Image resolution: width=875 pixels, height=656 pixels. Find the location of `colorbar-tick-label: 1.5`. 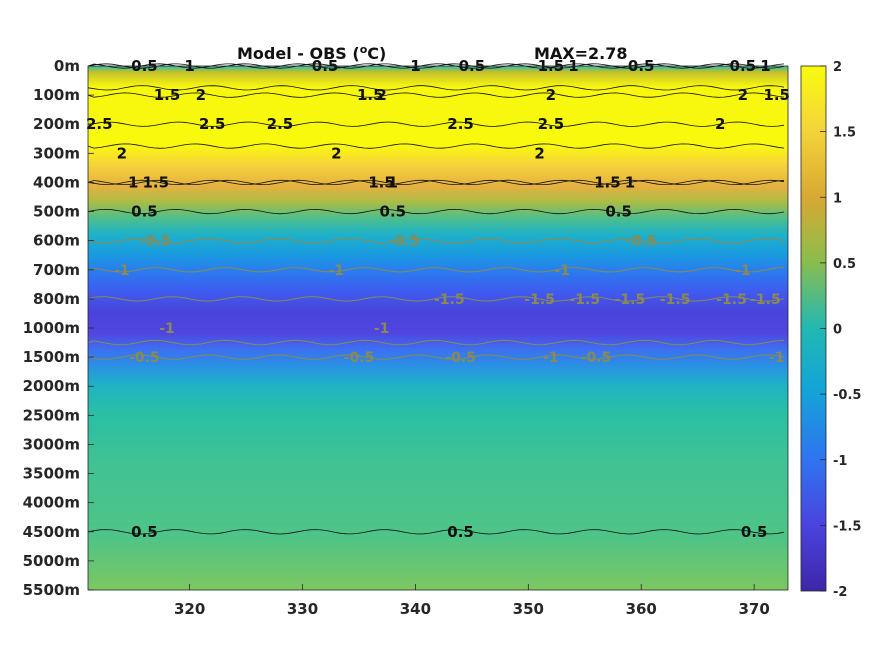

colorbar-tick-label: 1.5 is located at coordinates (844, 133).